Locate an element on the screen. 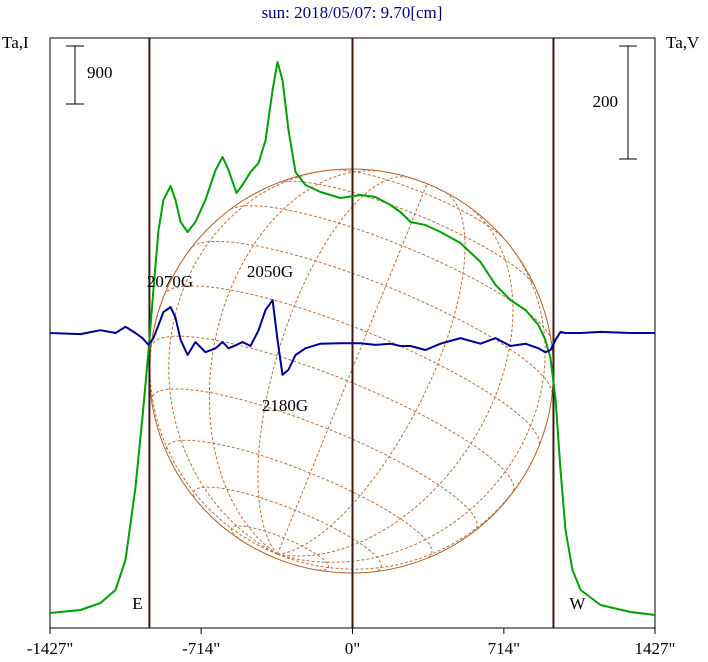  annotation: 2070G is located at coordinates (170, 281).